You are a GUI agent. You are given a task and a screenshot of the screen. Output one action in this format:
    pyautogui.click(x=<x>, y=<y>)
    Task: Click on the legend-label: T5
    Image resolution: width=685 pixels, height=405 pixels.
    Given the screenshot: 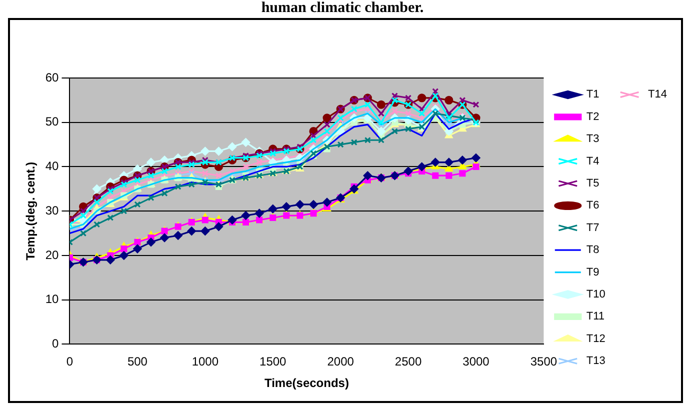 What is the action you would take?
    pyautogui.click(x=593, y=184)
    